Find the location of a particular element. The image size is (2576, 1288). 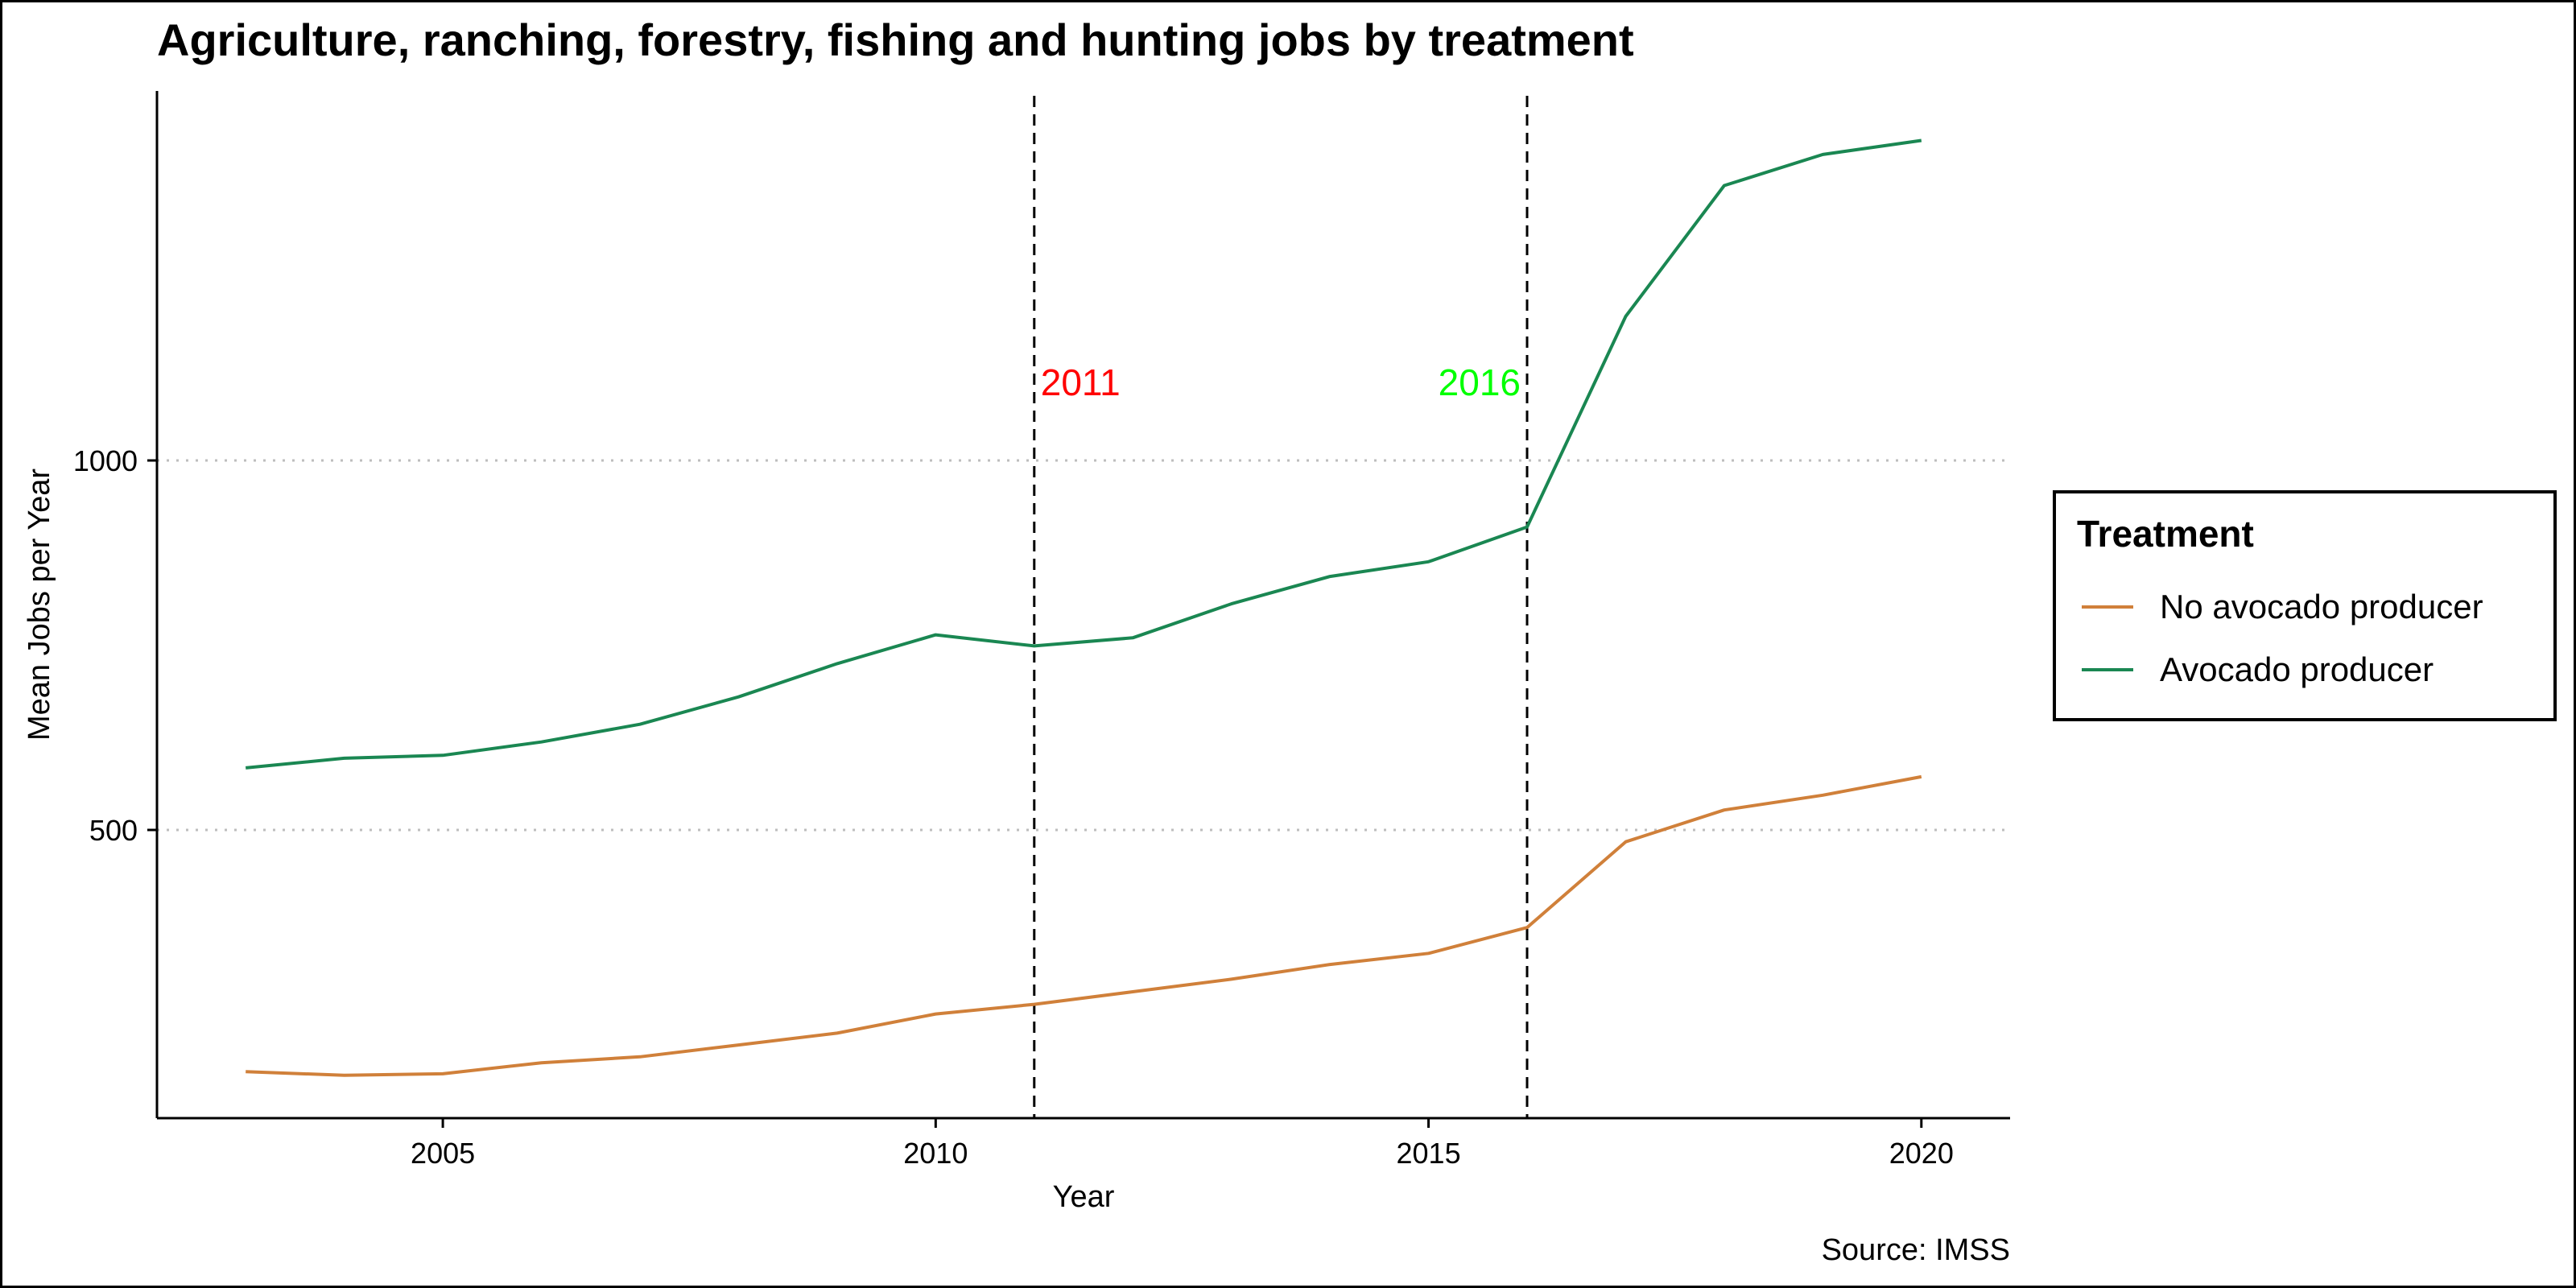

x-tick-label-2005: 2005 is located at coordinates (443, 1153).